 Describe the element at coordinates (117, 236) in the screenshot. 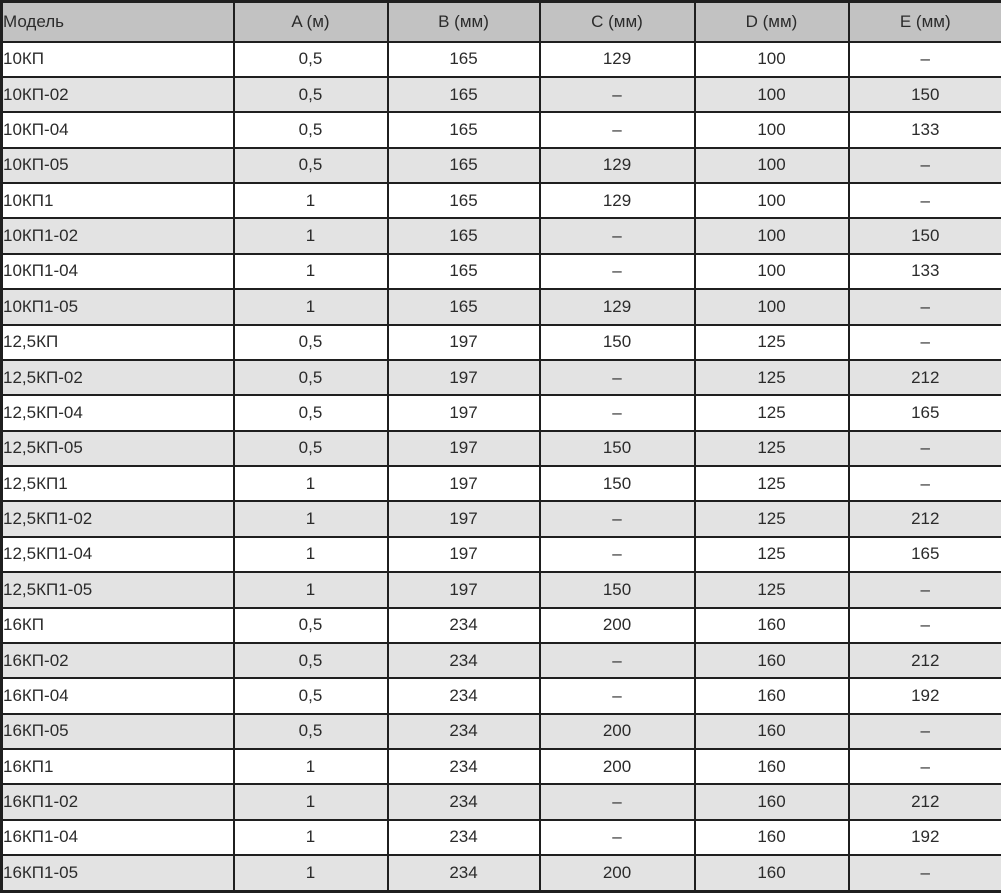

I see `model-cell: 10КП1-02` at that location.